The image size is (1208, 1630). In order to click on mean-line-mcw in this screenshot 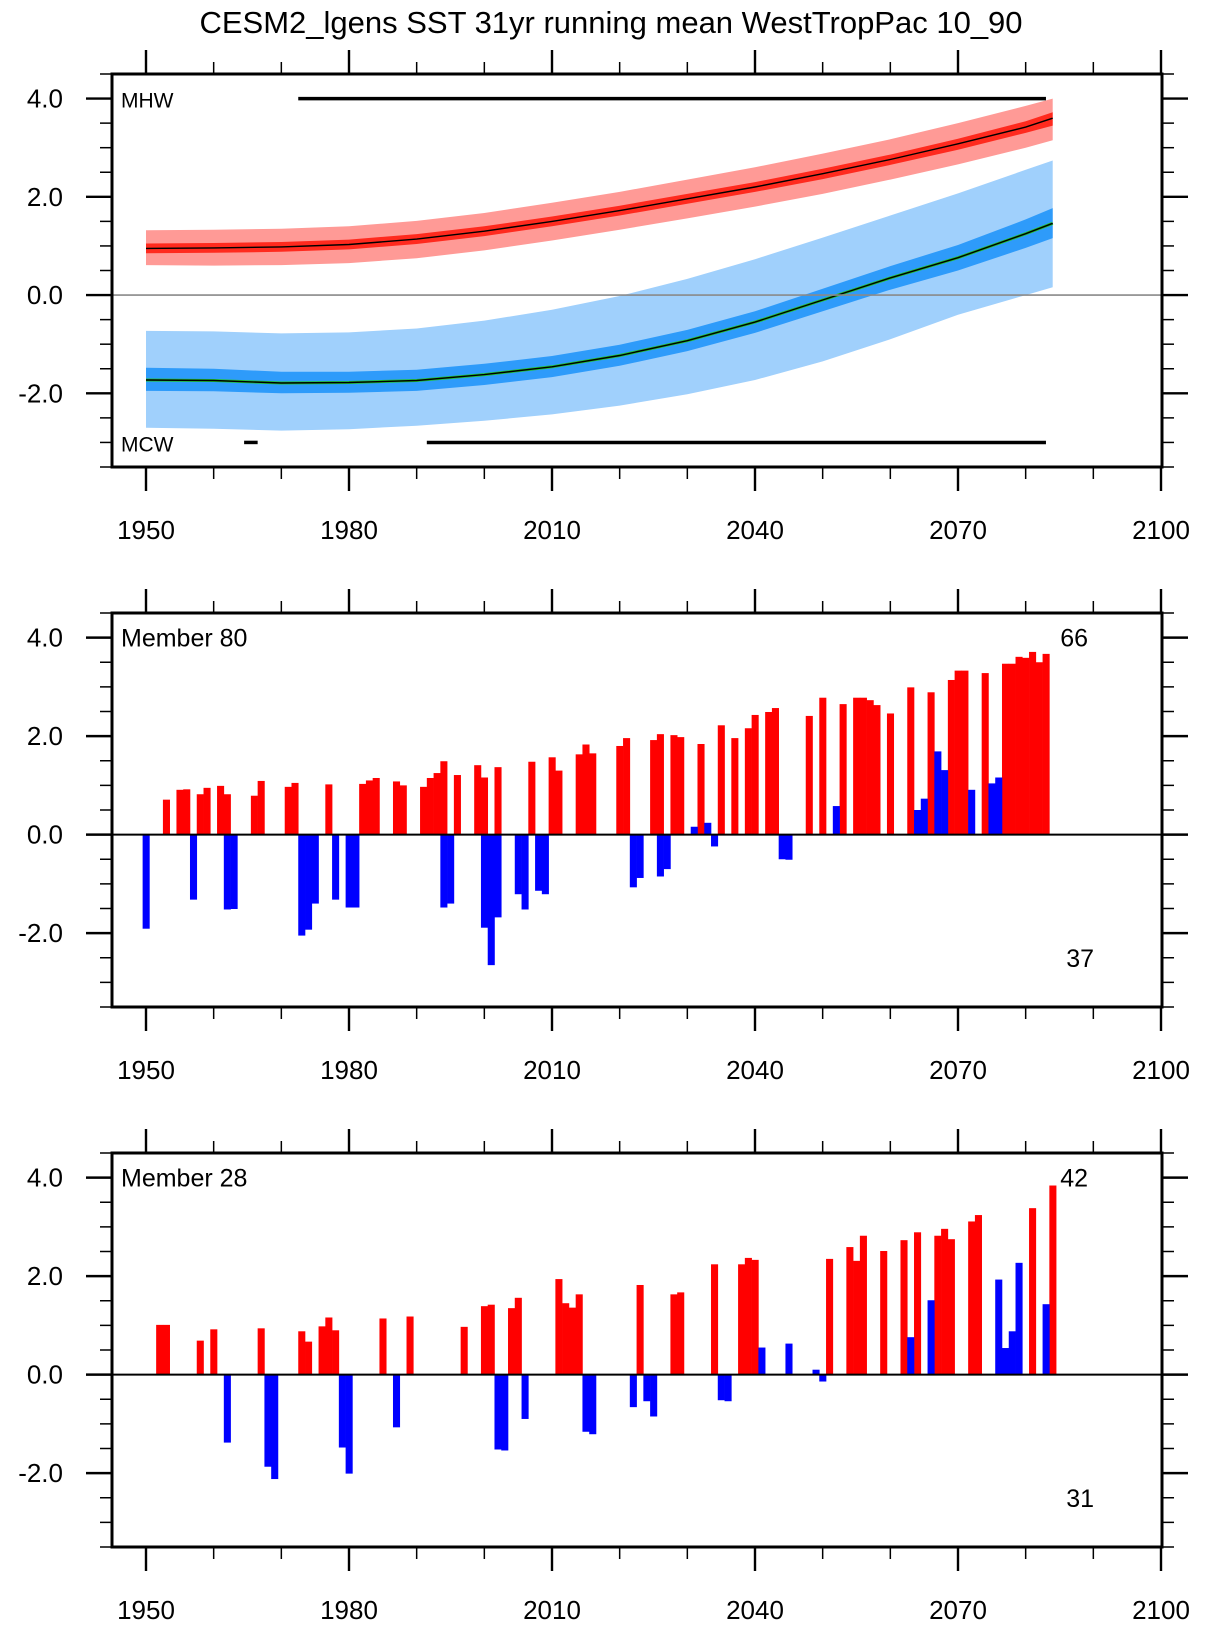, I will do `click(599, 303)`.